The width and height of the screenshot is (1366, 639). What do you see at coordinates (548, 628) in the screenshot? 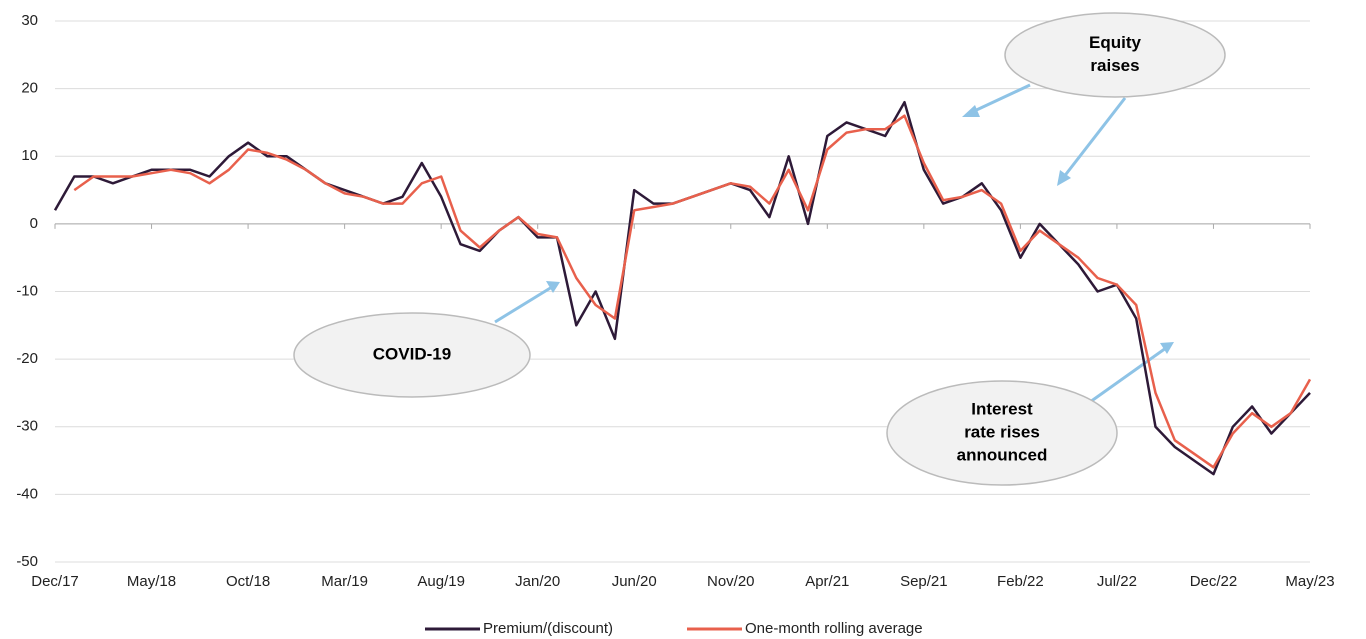
I see `legend-label: Premium/(discount)` at bounding box center [548, 628].